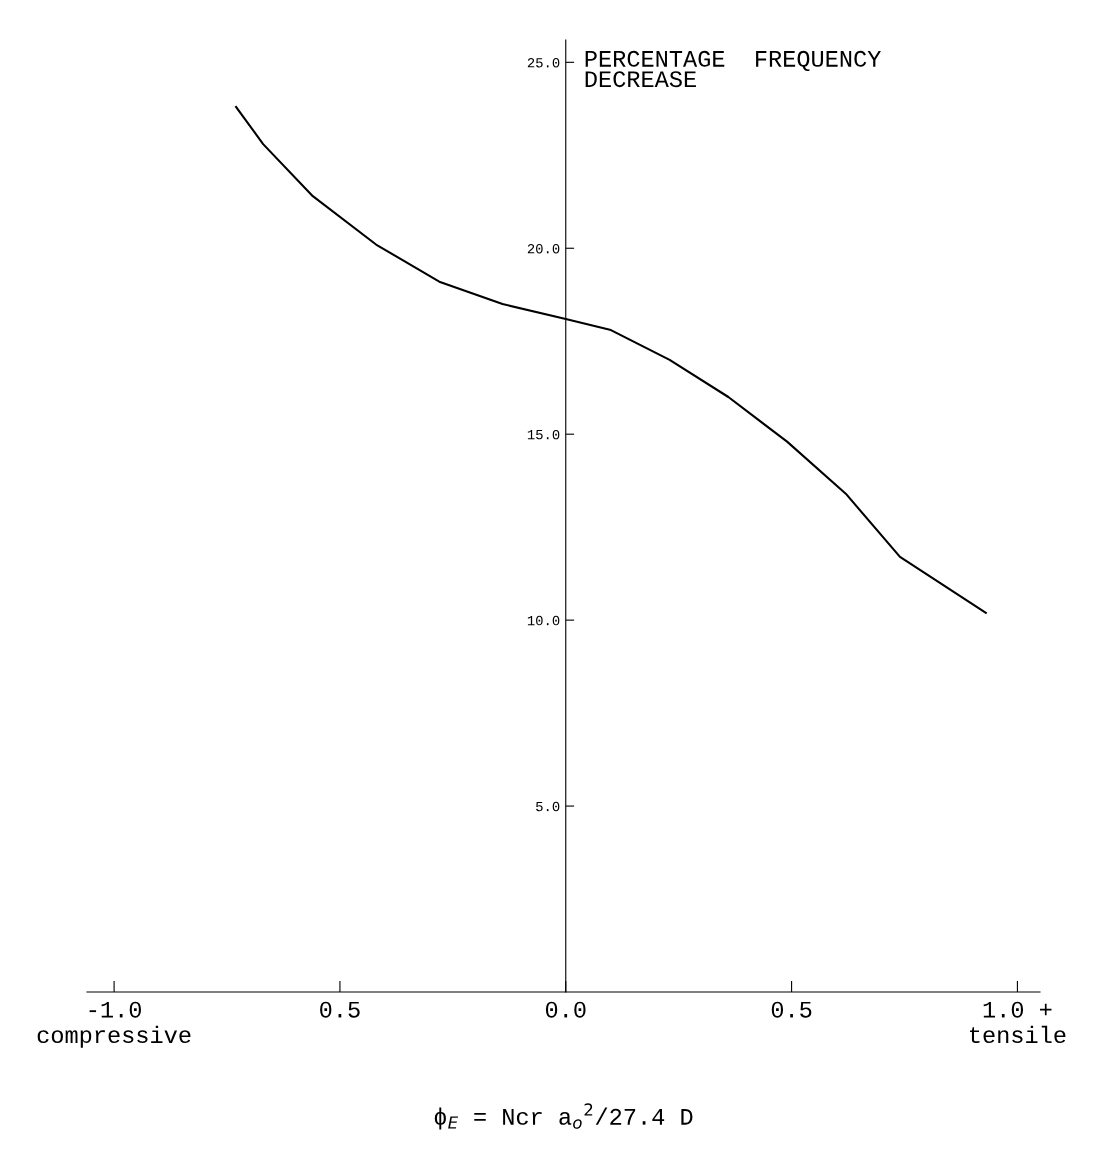 Image resolution: width=1106 pixels, height=1164 pixels. I want to click on y-axis-title: PERCENTAGE FREQUENCY DECREASE, so click(733, 69).